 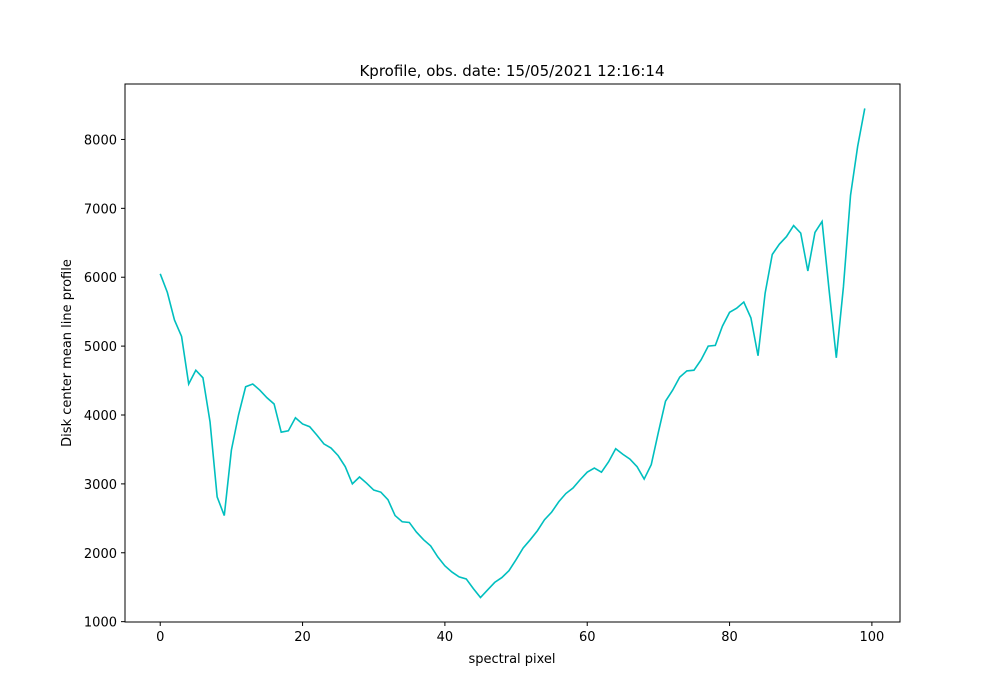 What do you see at coordinates (100, 140) in the screenshot?
I see `y-tick-label: 8000` at bounding box center [100, 140].